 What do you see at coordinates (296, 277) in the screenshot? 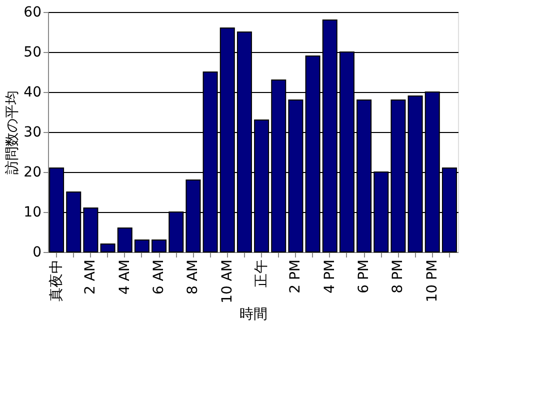
I see `x-tick-label: 2 PM` at bounding box center [296, 277].